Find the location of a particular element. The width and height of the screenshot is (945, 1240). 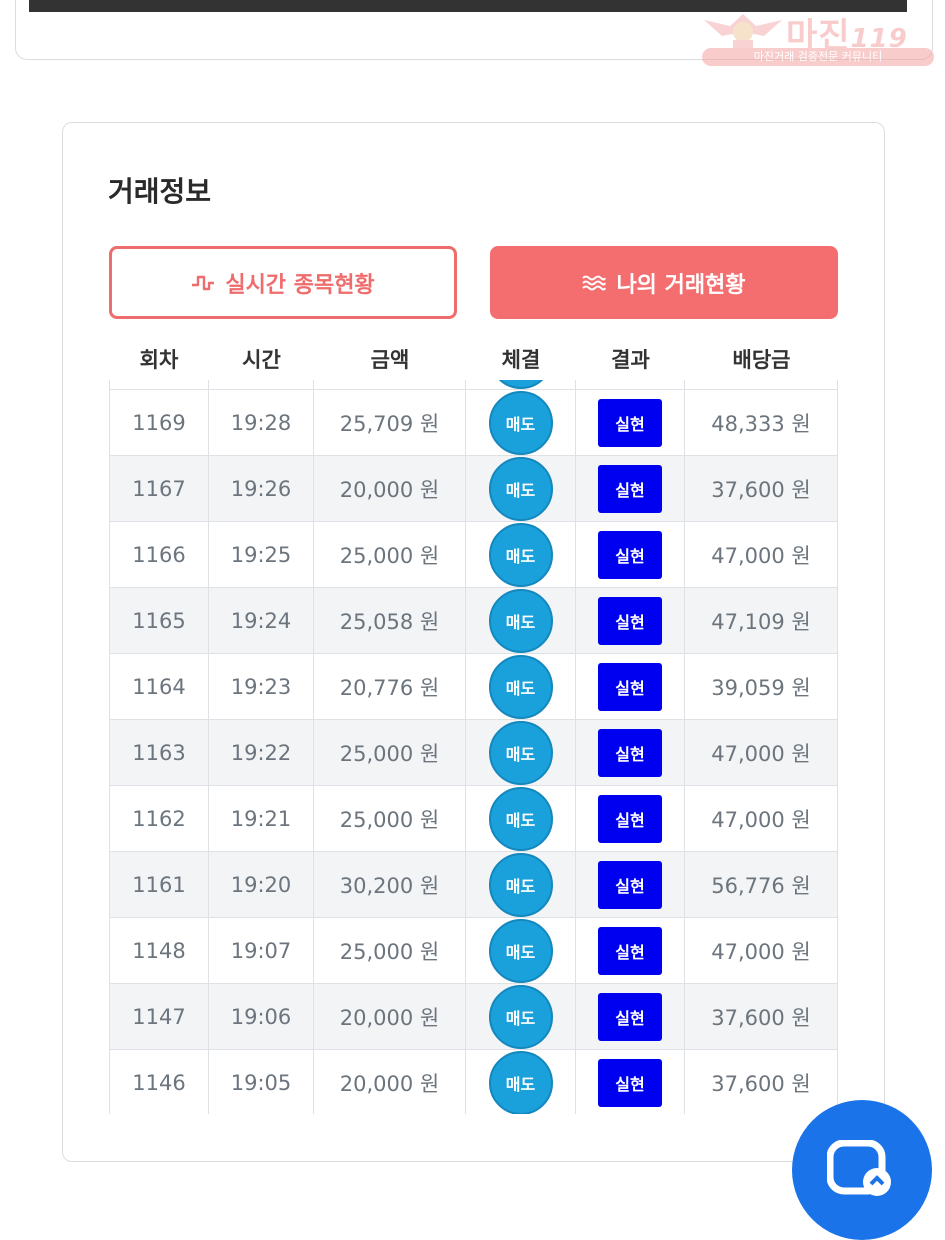

round-cell: 1162 is located at coordinates (159, 818).